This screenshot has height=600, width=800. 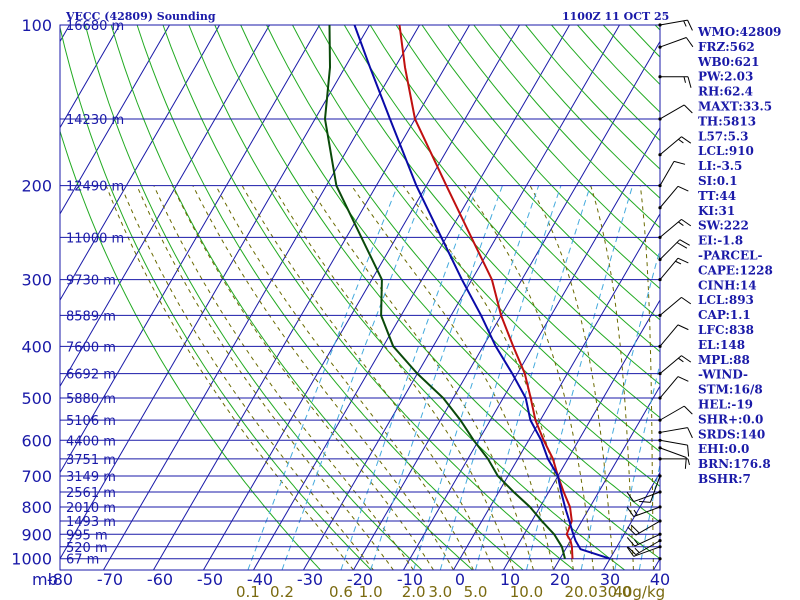 What do you see at coordinates (580, 591) in the screenshot?
I see `mixing-ratio-label: 20.0` at bounding box center [580, 591].